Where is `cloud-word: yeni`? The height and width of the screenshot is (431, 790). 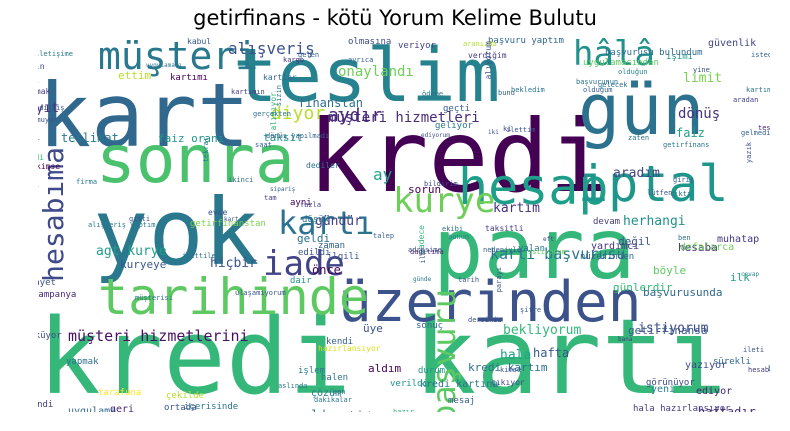
cloud-word: yeni is located at coordinates (663, 389).